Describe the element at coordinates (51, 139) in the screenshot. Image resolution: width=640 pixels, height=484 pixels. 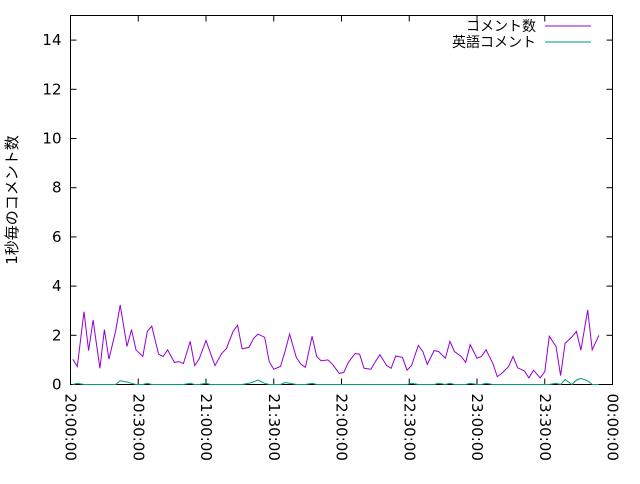
I see `y-tick-label: 10` at that location.